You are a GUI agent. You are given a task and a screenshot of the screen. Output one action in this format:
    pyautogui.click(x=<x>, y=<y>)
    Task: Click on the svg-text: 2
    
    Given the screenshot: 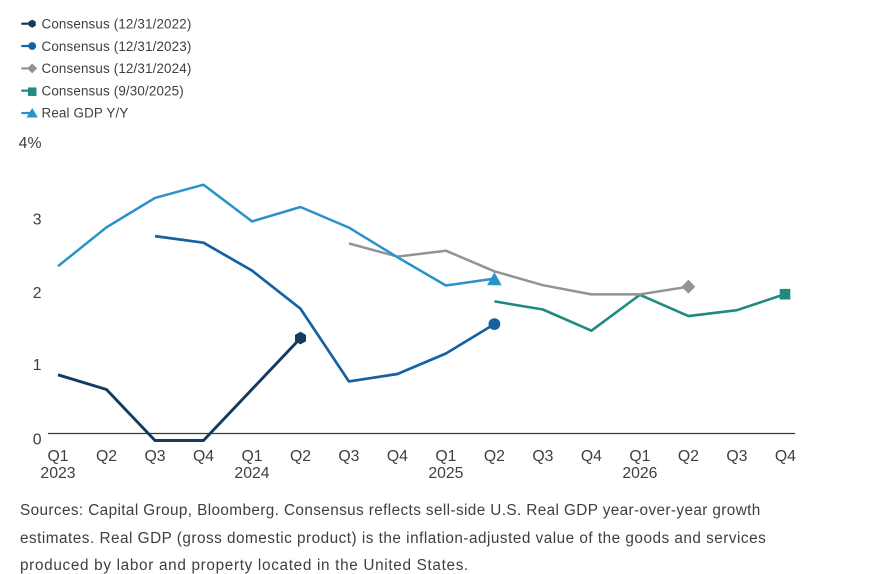 What is the action you would take?
    pyautogui.click(x=37, y=293)
    